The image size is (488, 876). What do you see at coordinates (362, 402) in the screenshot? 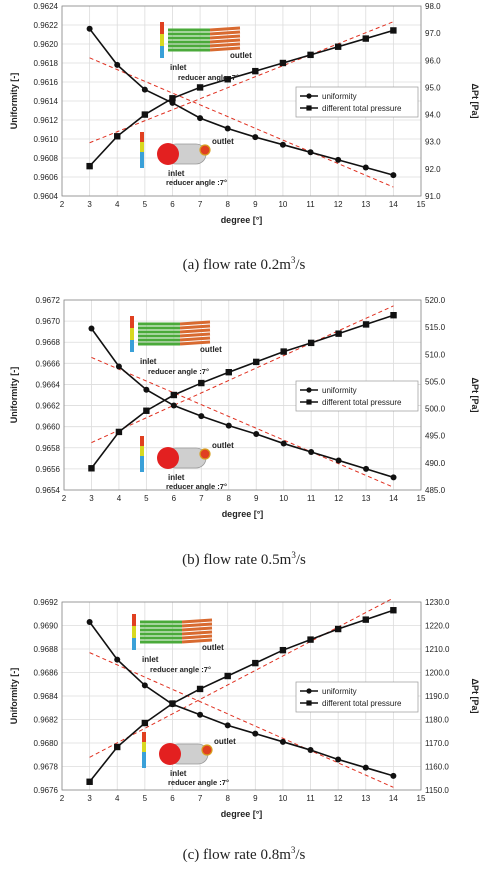
I see `legend-label: different total pressure` at bounding box center [362, 402].